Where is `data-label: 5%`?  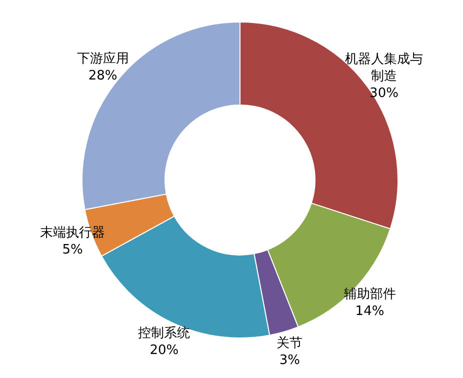 data-label: 5% is located at coordinates (72, 250).